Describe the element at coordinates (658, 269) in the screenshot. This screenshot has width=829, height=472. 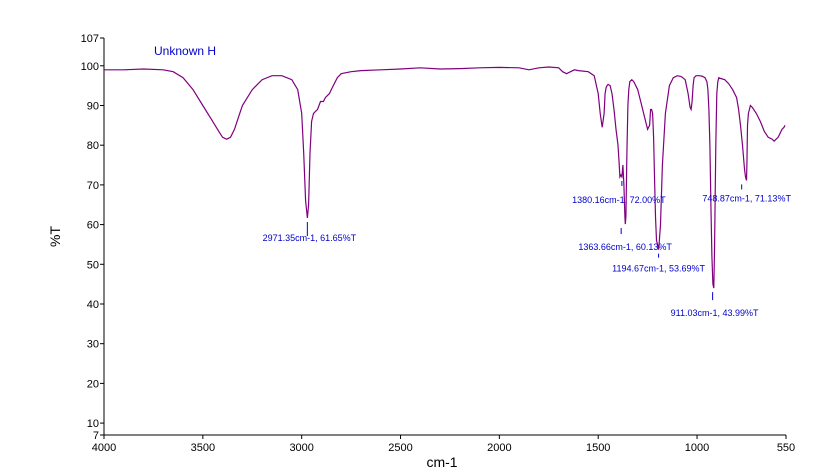
I see `peak-label: 1194.67cm-1, 53.69%T` at that location.